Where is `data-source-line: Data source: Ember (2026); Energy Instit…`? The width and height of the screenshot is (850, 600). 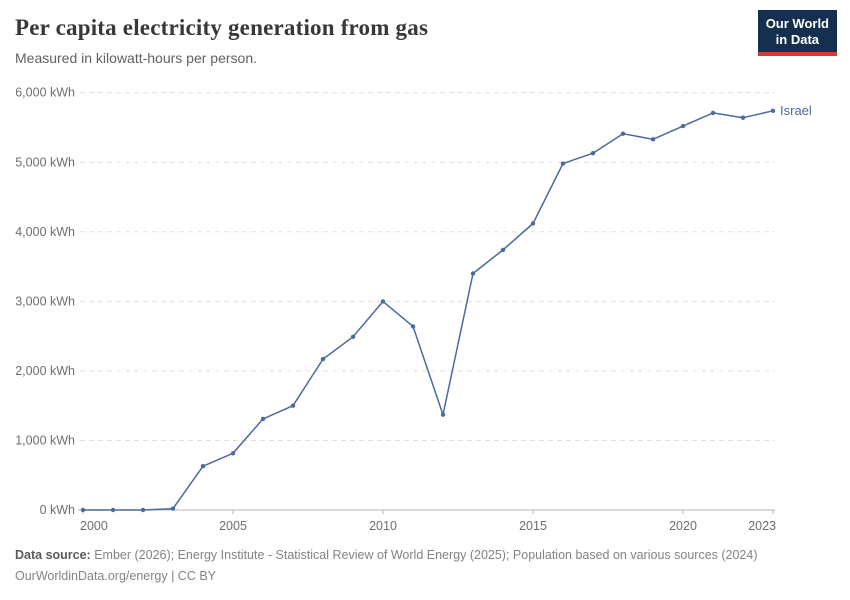 data-source-line: Data source: Ember (2026); Energy Instit… is located at coordinates (386, 555).